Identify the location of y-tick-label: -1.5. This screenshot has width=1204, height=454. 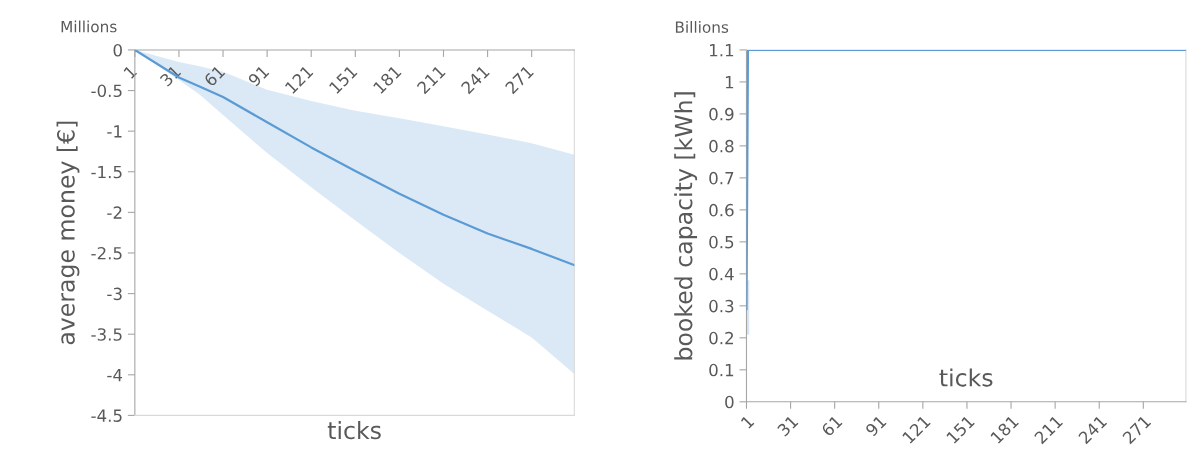
(106, 172).